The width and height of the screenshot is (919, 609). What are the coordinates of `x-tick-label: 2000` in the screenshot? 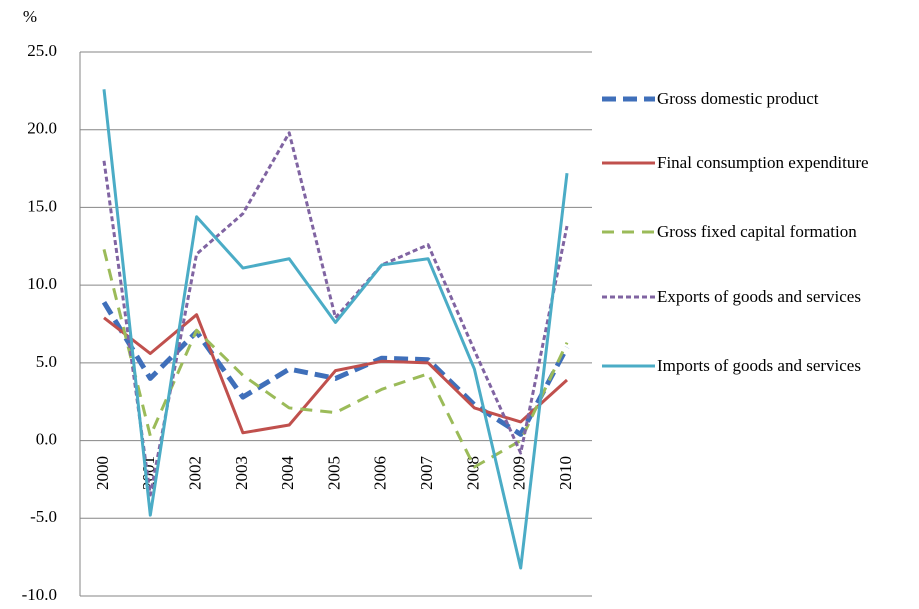 It's located at (102, 473).